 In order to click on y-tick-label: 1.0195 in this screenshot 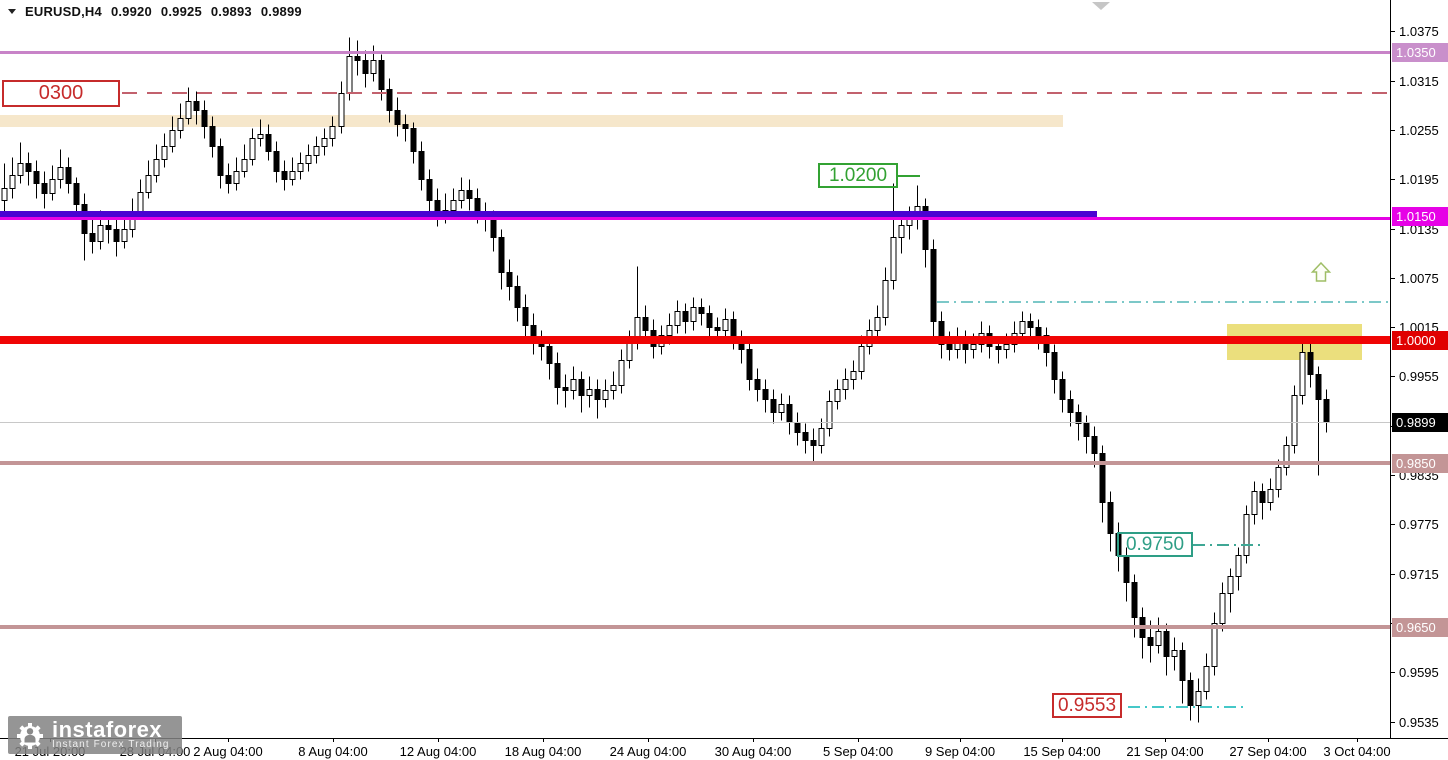, I will do `click(1419, 179)`.